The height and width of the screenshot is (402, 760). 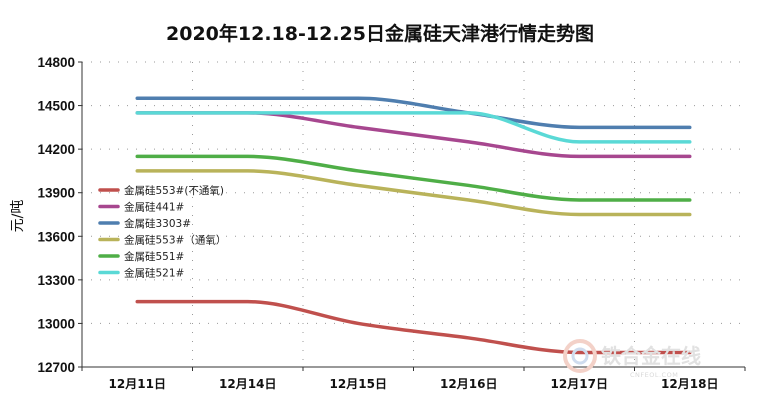 What do you see at coordinates (157, 223) in the screenshot?
I see `legend-label: 金属硅3303#` at bounding box center [157, 223].